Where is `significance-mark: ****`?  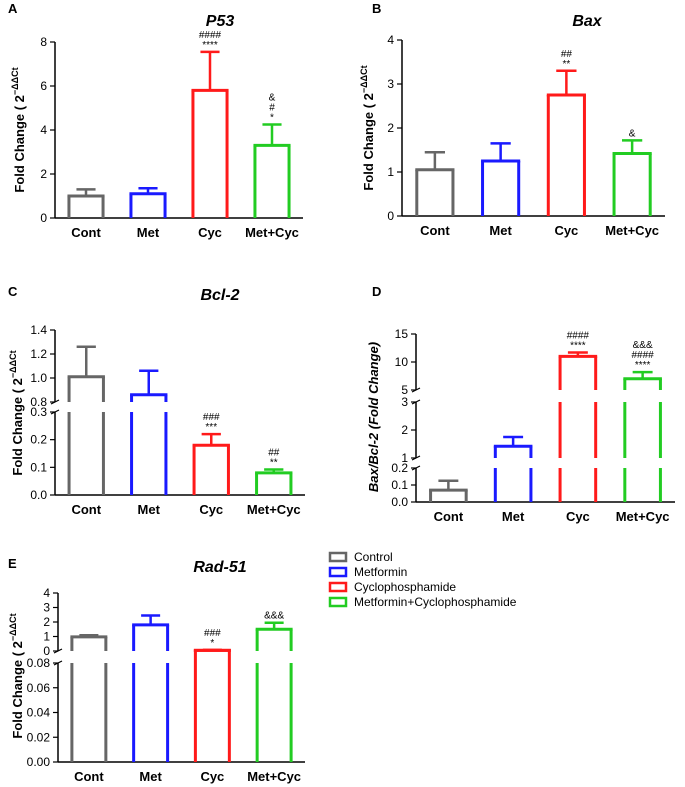
significance-mark: **** is located at coordinates (643, 365).